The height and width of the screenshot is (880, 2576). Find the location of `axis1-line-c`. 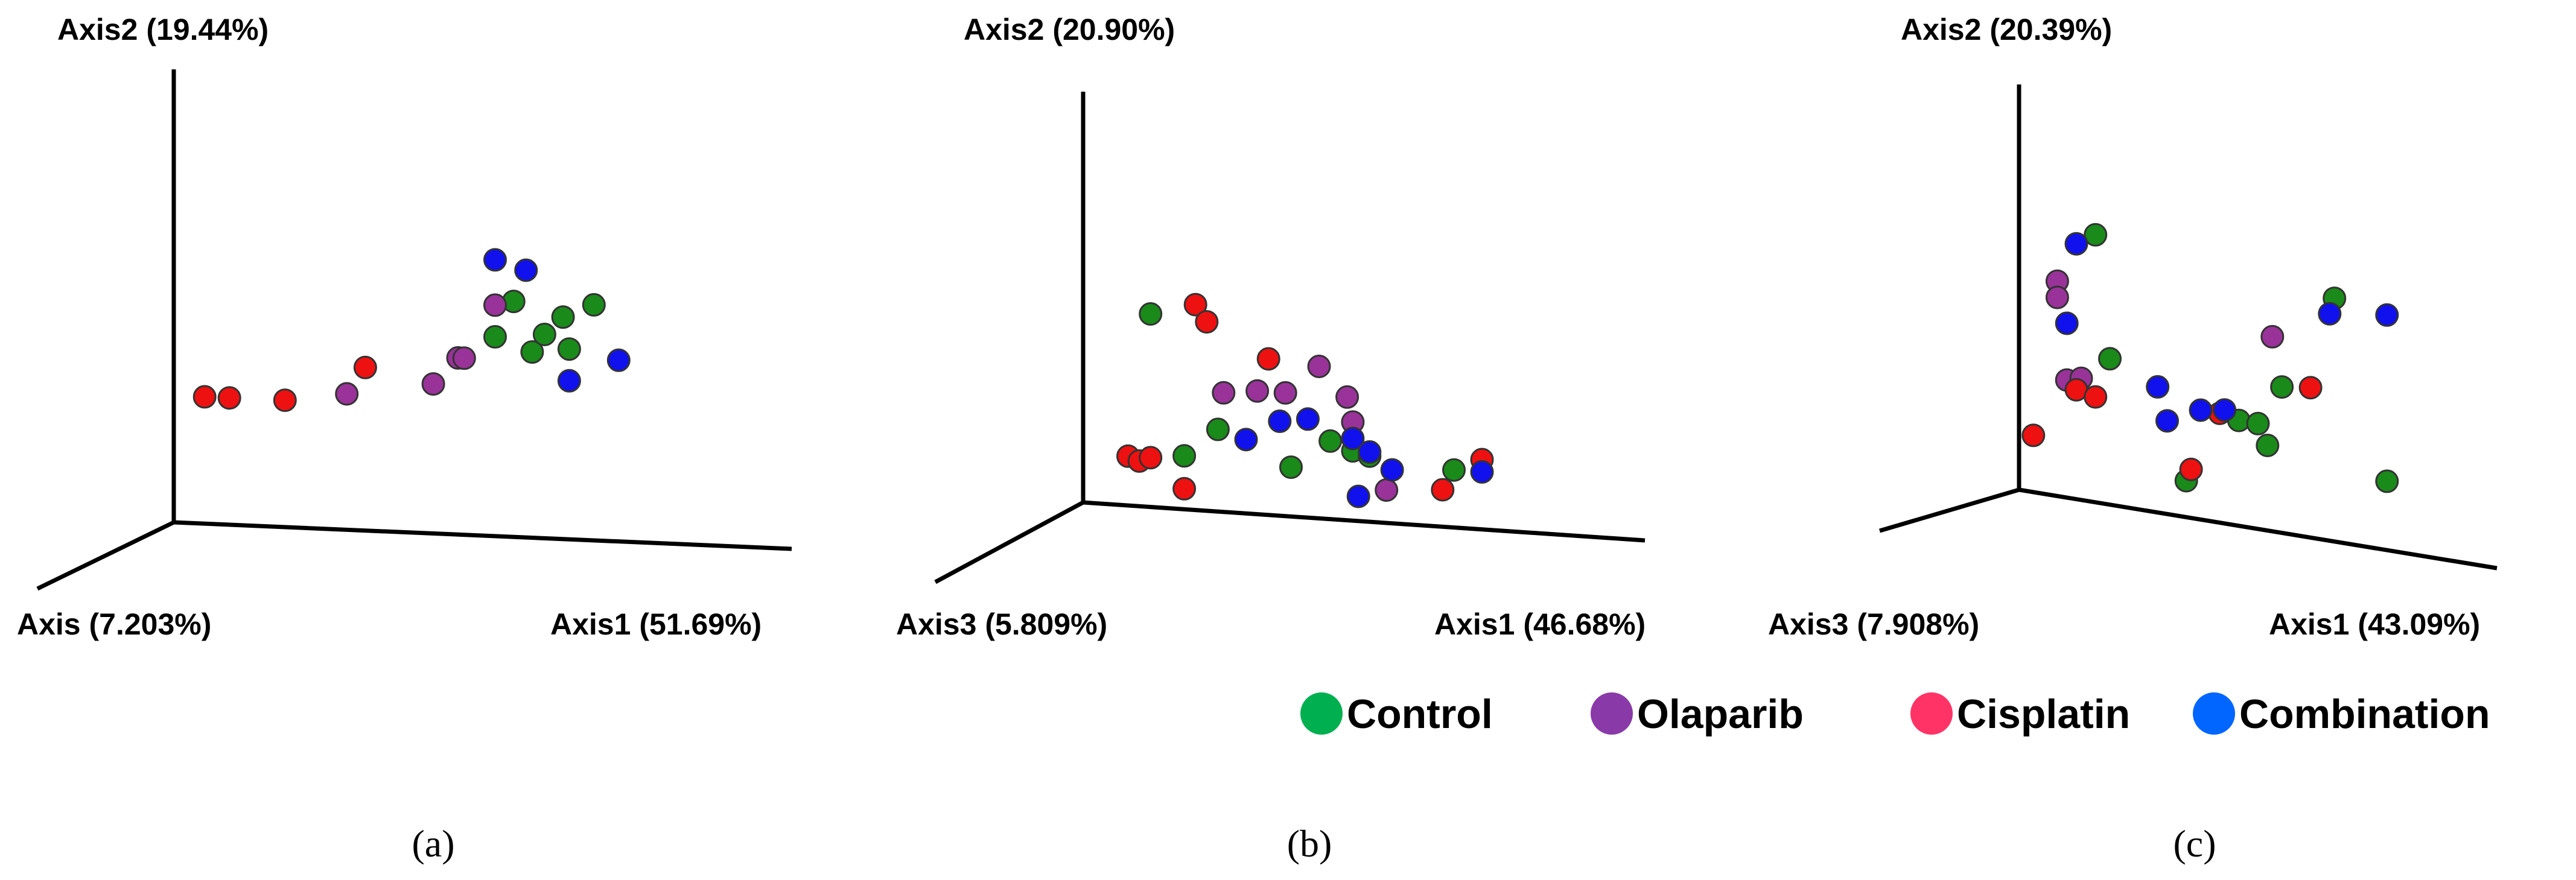

axis1-line-c is located at coordinates (2258, 529).